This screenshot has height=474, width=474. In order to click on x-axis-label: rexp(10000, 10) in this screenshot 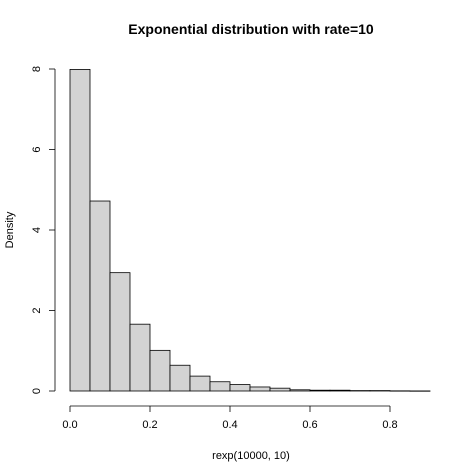, I will do `click(251, 456)`.